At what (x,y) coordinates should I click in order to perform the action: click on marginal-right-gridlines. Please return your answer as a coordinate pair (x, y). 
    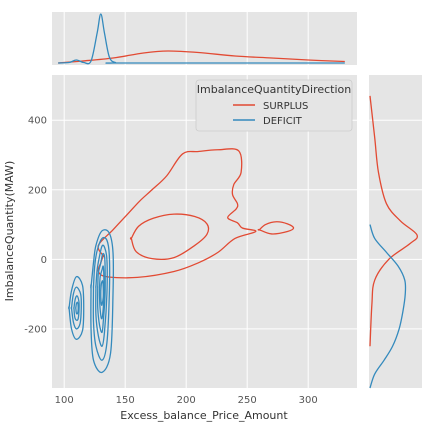
    Looking at the image, I should click on (395, 224).